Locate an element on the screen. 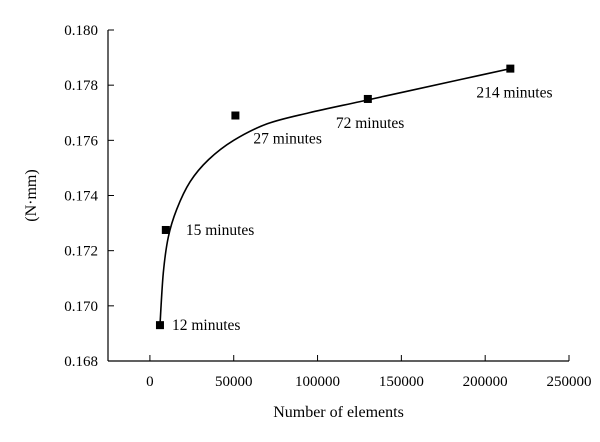 The image size is (600, 442). x-tick-label: 50000 is located at coordinates (234, 382).